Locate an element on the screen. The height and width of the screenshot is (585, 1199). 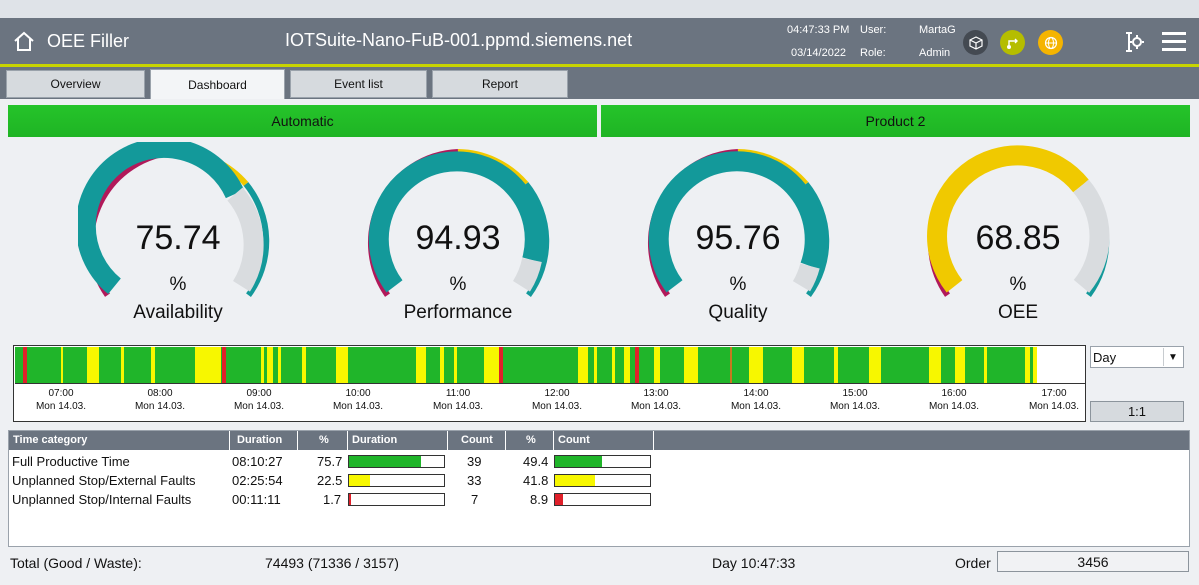
timeline-tick: 13:00 Mon 14.03. is located at coordinates (656, 400).